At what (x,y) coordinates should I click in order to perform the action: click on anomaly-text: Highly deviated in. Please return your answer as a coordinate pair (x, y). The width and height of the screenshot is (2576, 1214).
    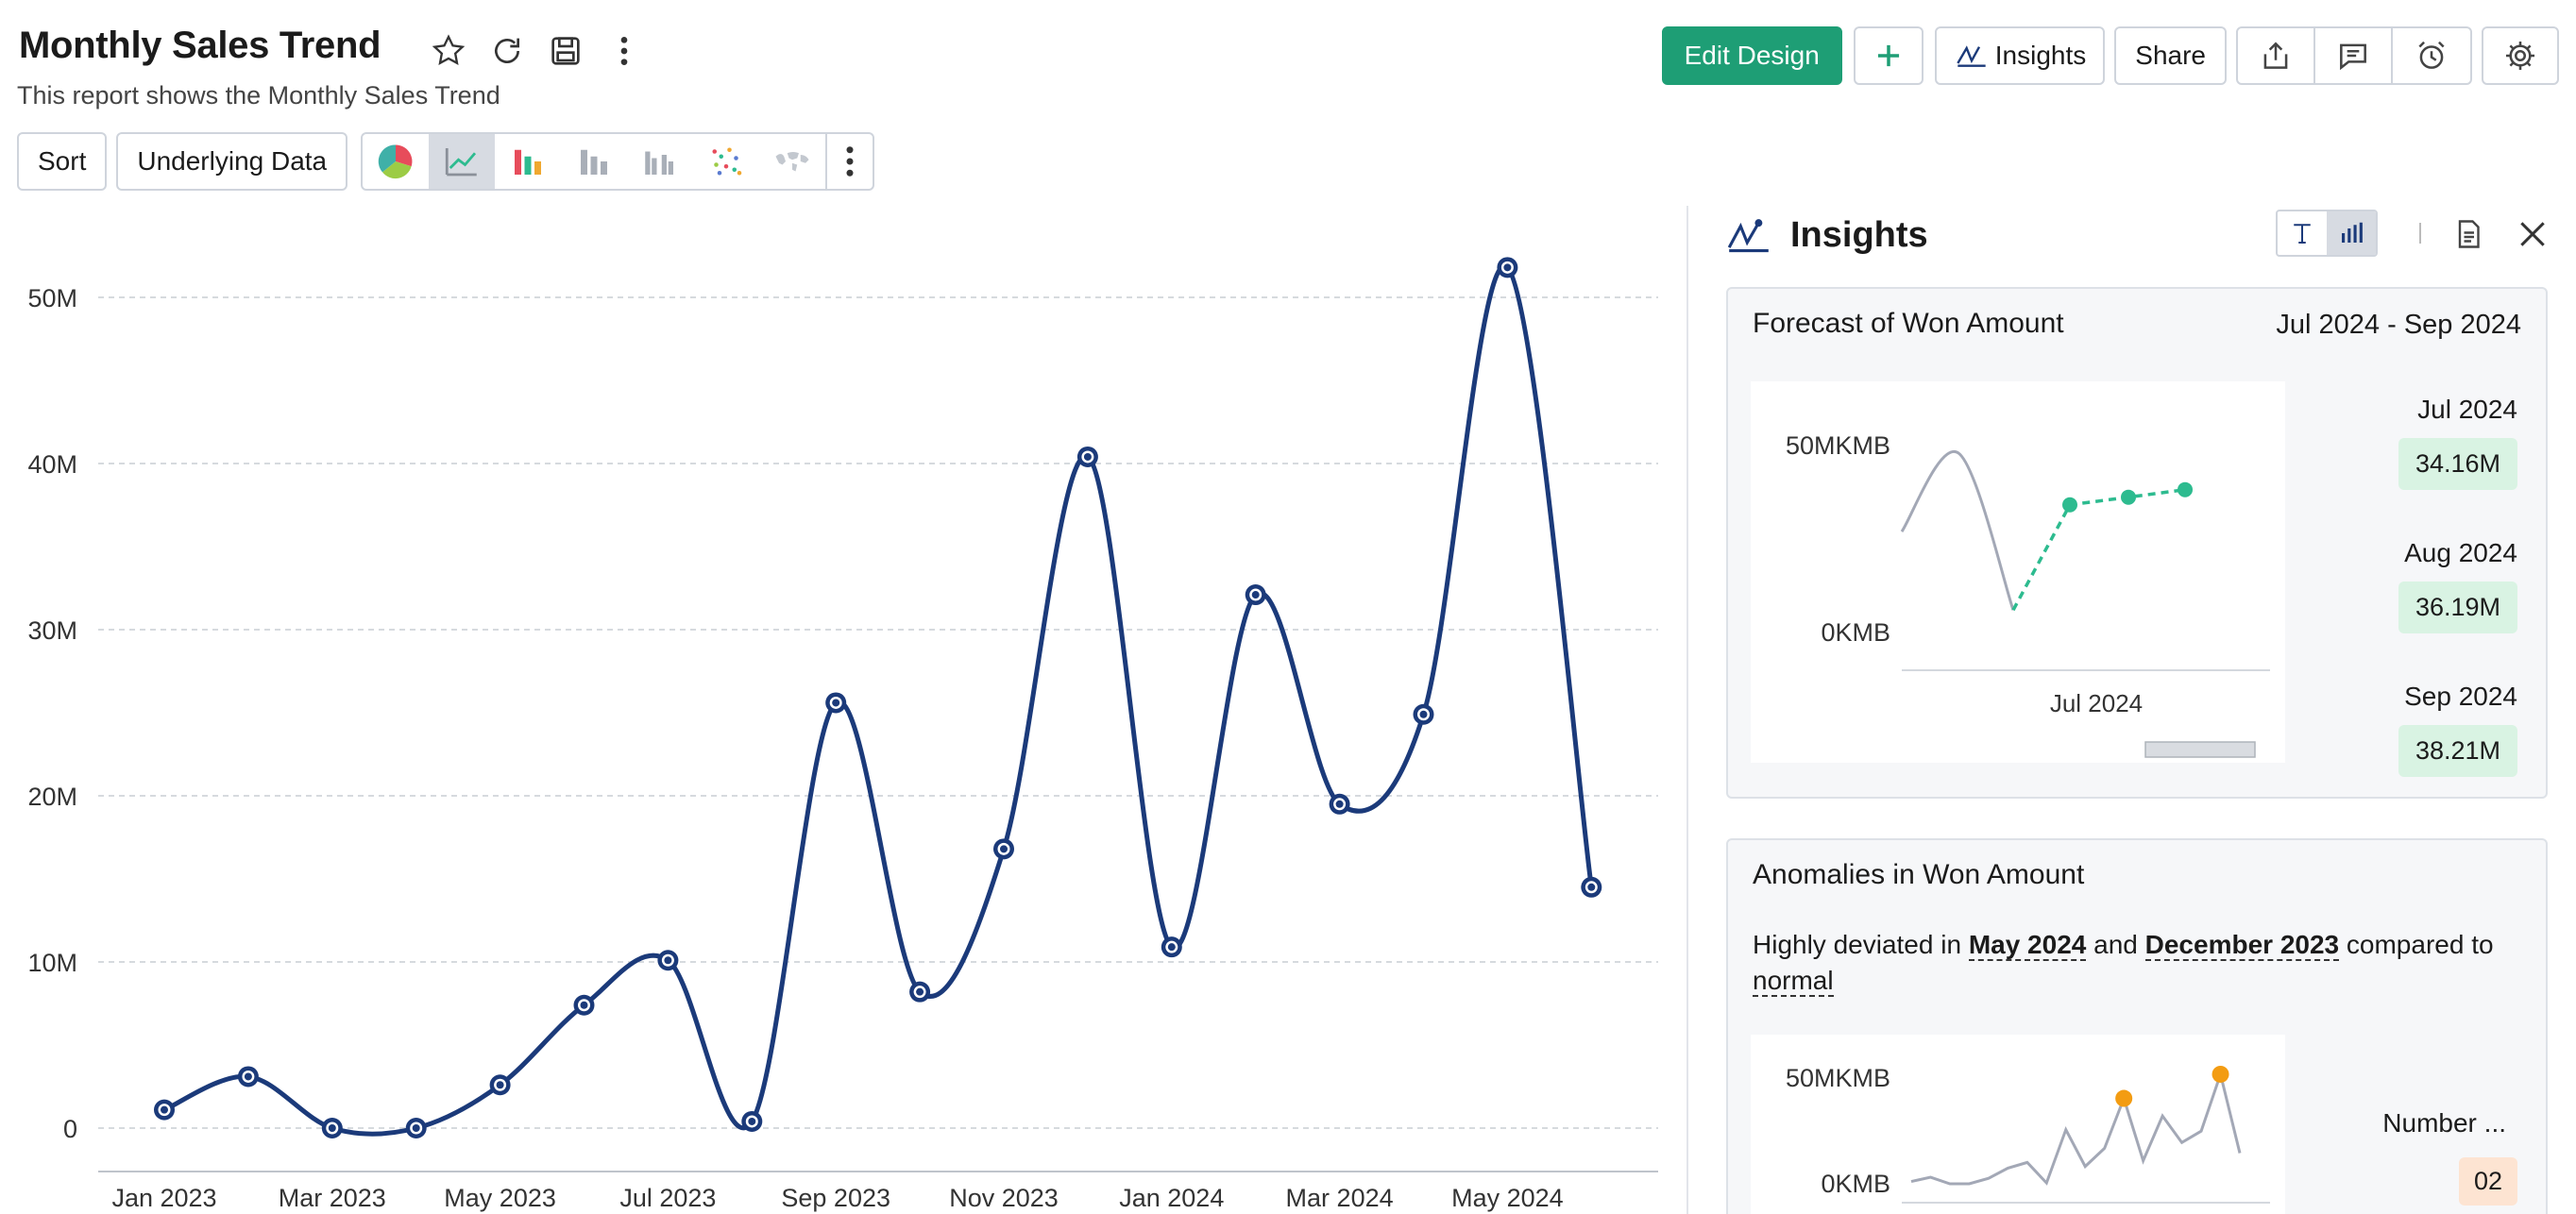
    Looking at the image, I should click on (1861, 945).